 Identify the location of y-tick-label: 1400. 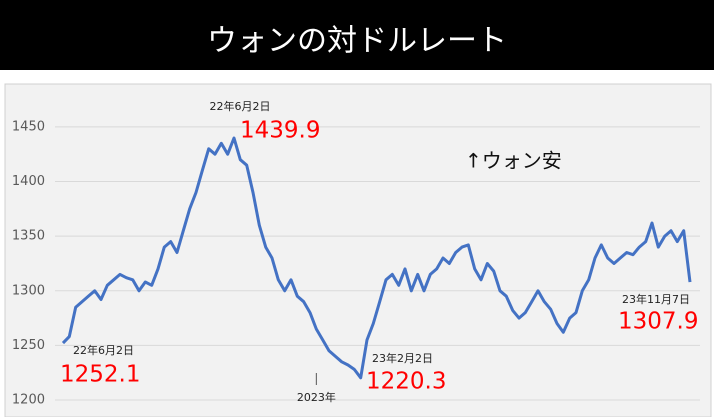
(28, 181).